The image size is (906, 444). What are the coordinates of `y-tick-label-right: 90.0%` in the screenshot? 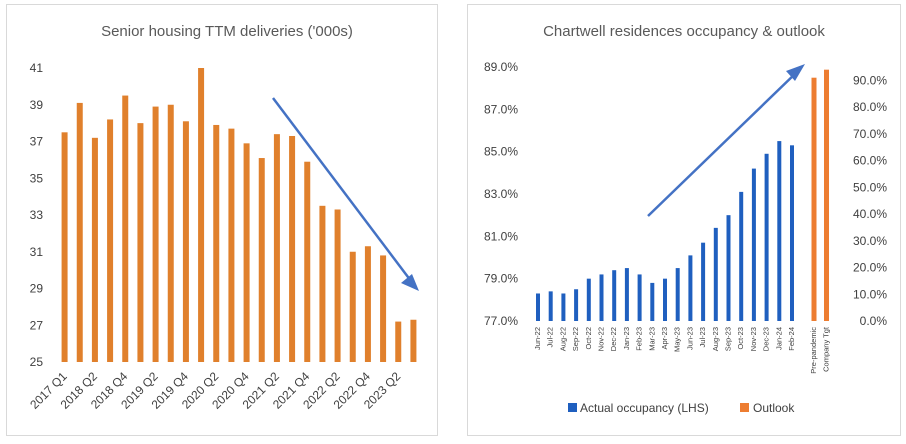 It's located at (870, 80).